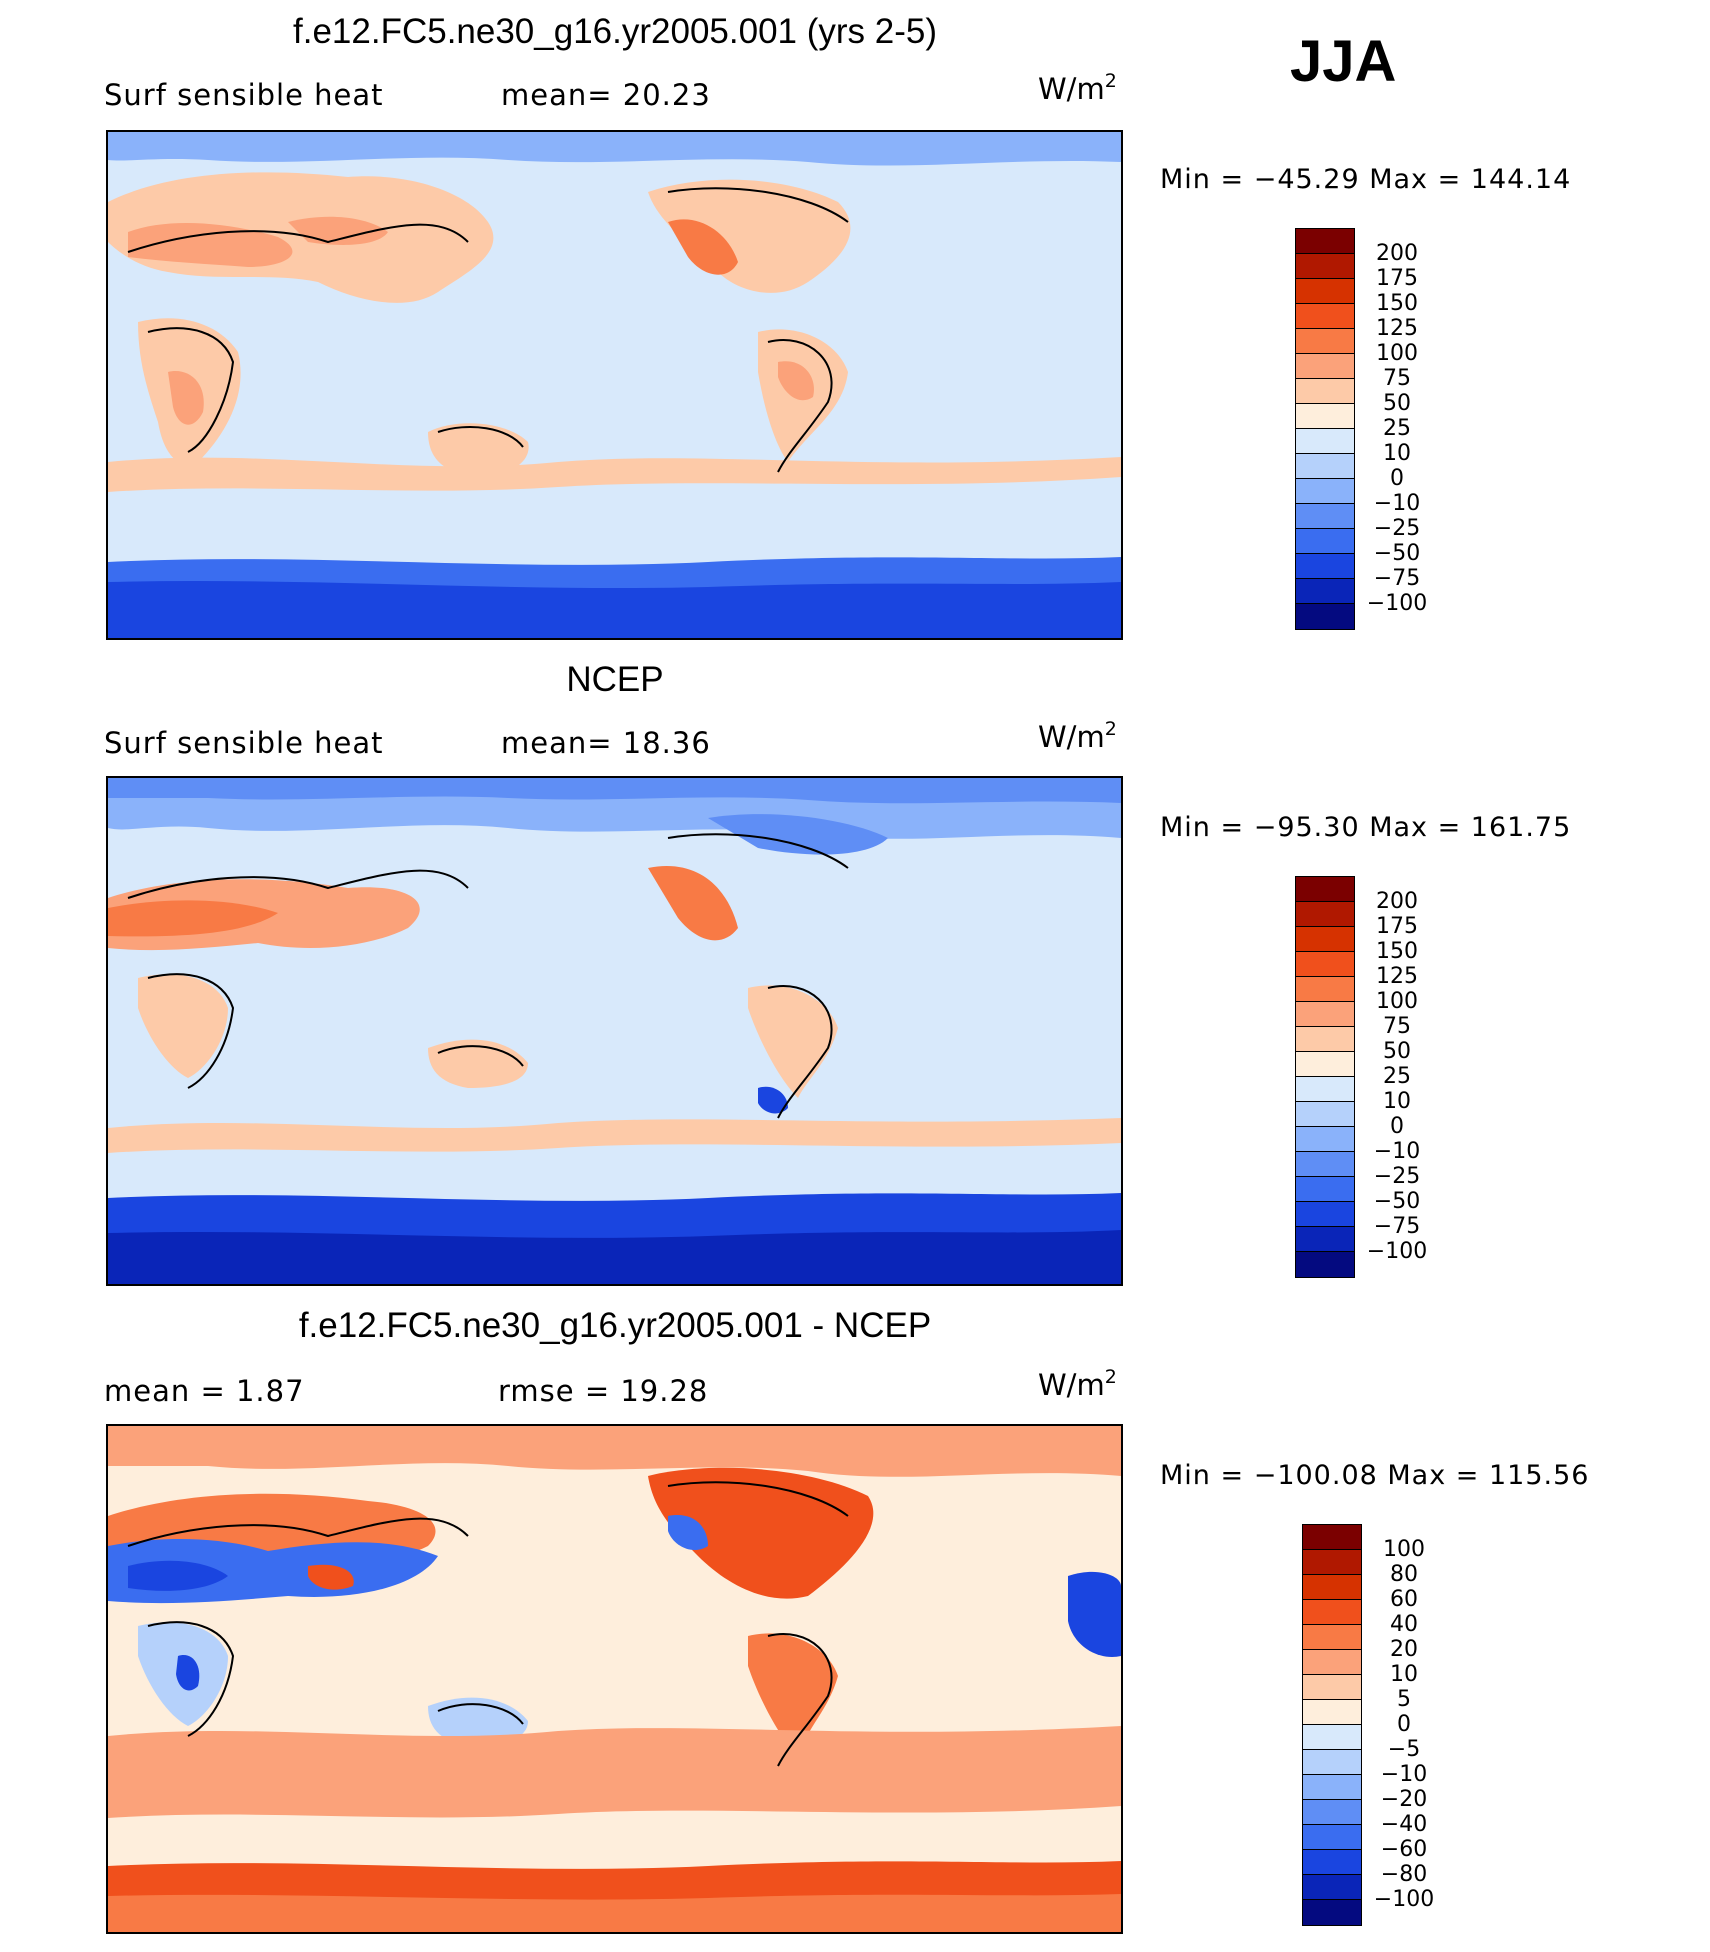 This screenshot has width=1710, height=1952. What do you see at coordinates (1404, 1599) in the screenshot?
I see `colorbar-tick-label: 60` at bounding box center [1404, 1599].